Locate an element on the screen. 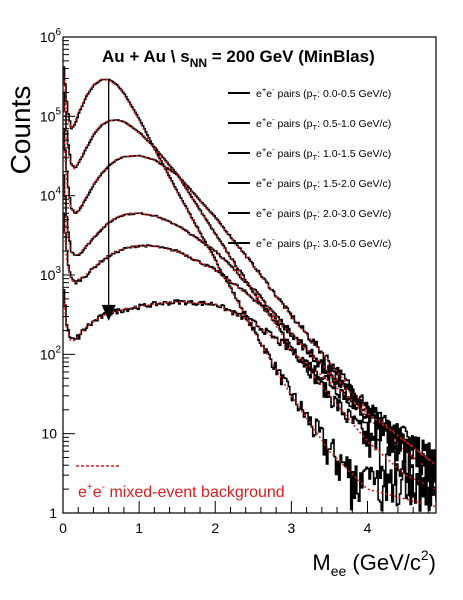 This screenshot has height=600, width=463. y-tick-label: 10⁵ is located at coordinates (51, 115).